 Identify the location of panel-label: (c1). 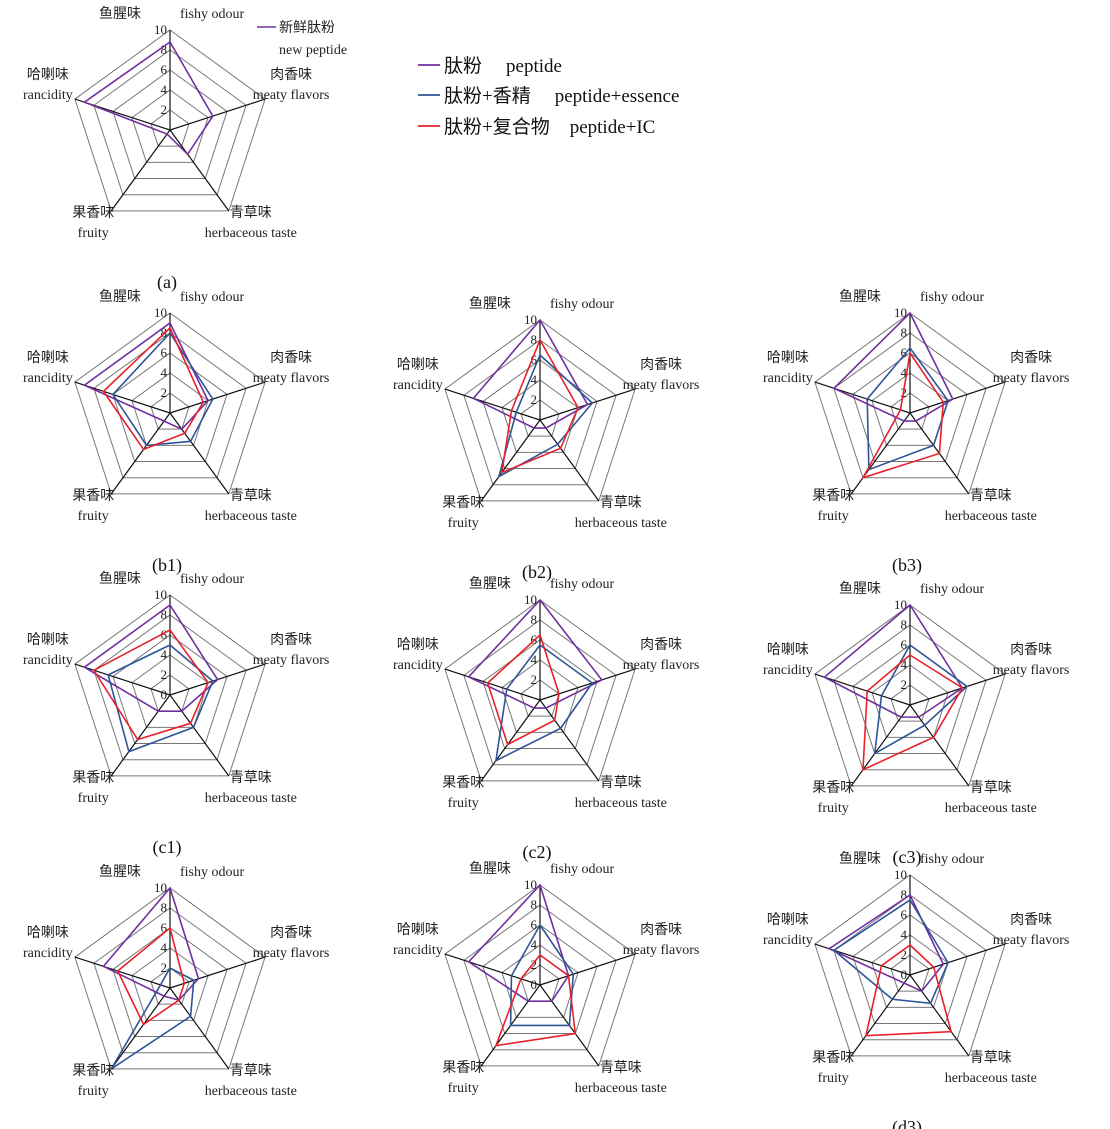
(167, 847).